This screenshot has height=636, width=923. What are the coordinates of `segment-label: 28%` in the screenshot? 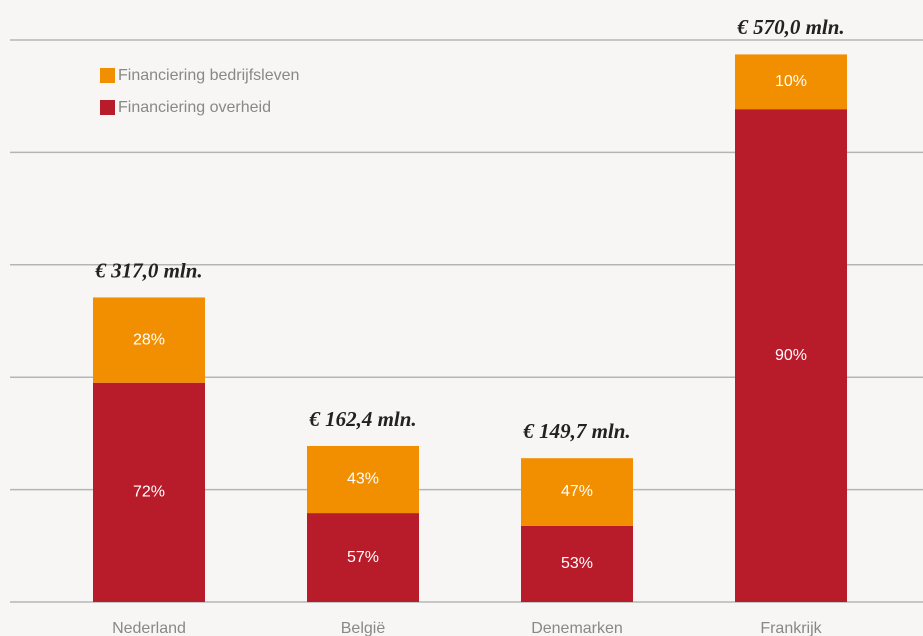 It's located at (149, 339).